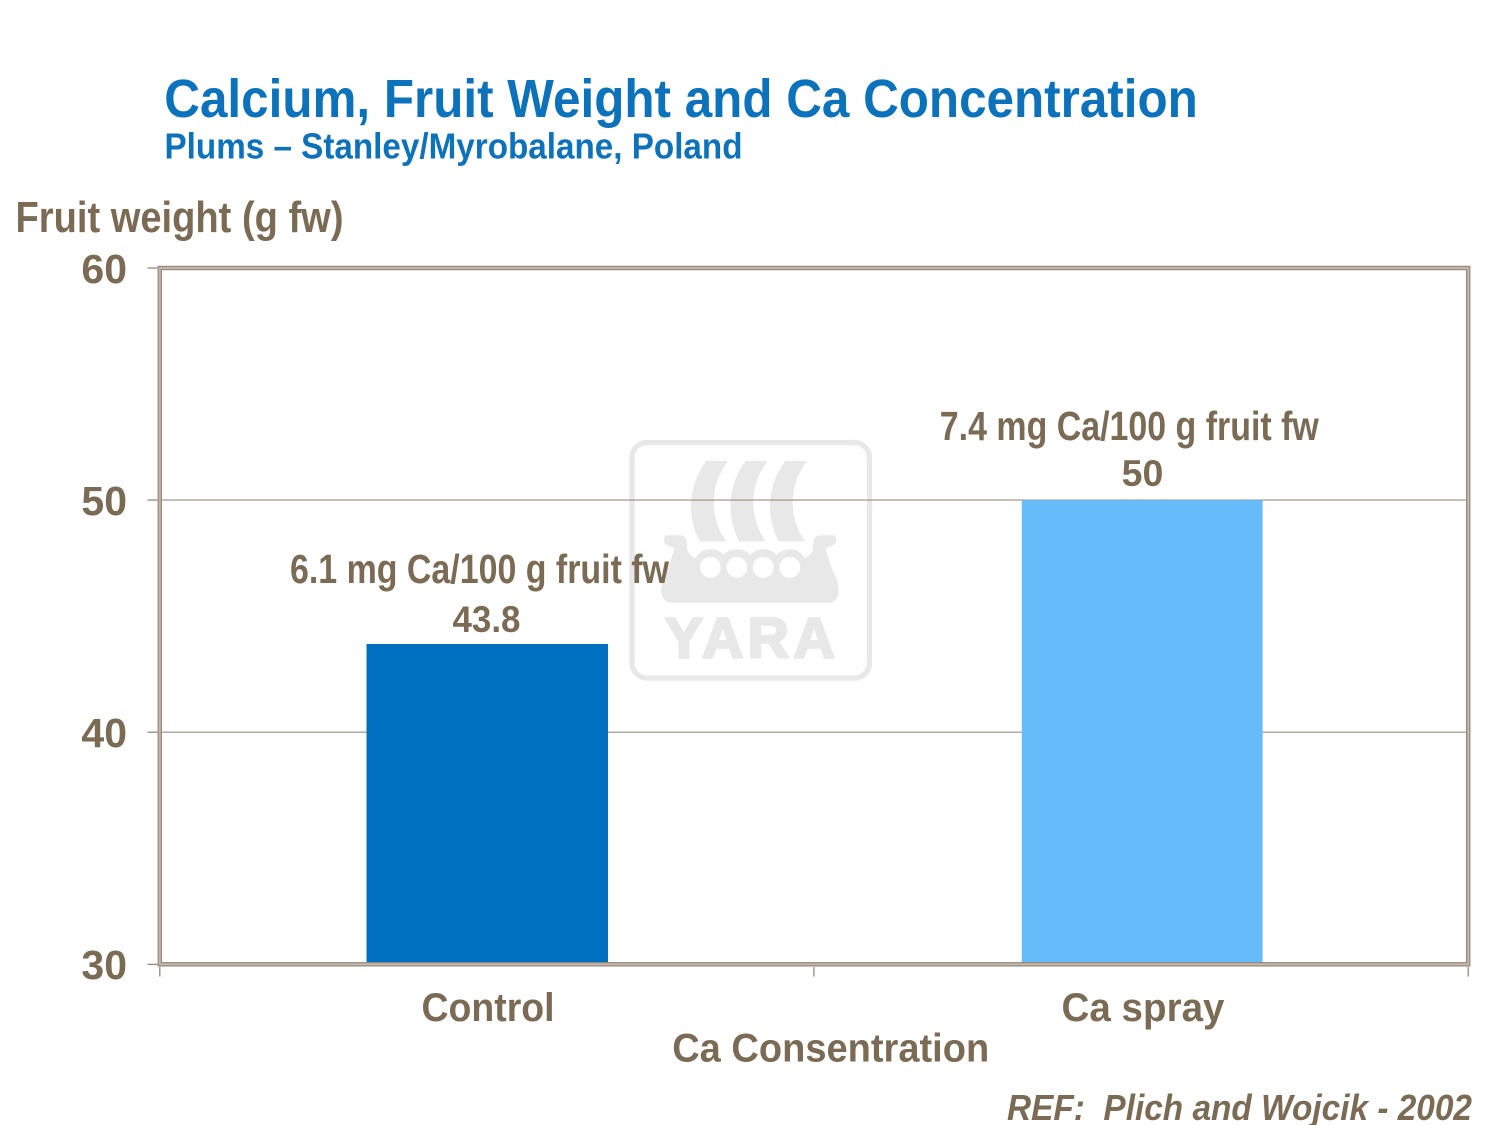 The height and width of the screenshot is (1125, 1500). What do you see at coordinates (752, 638) in the screenshot?
I see `svg-text: YARA` at bounding box center [752, 638].